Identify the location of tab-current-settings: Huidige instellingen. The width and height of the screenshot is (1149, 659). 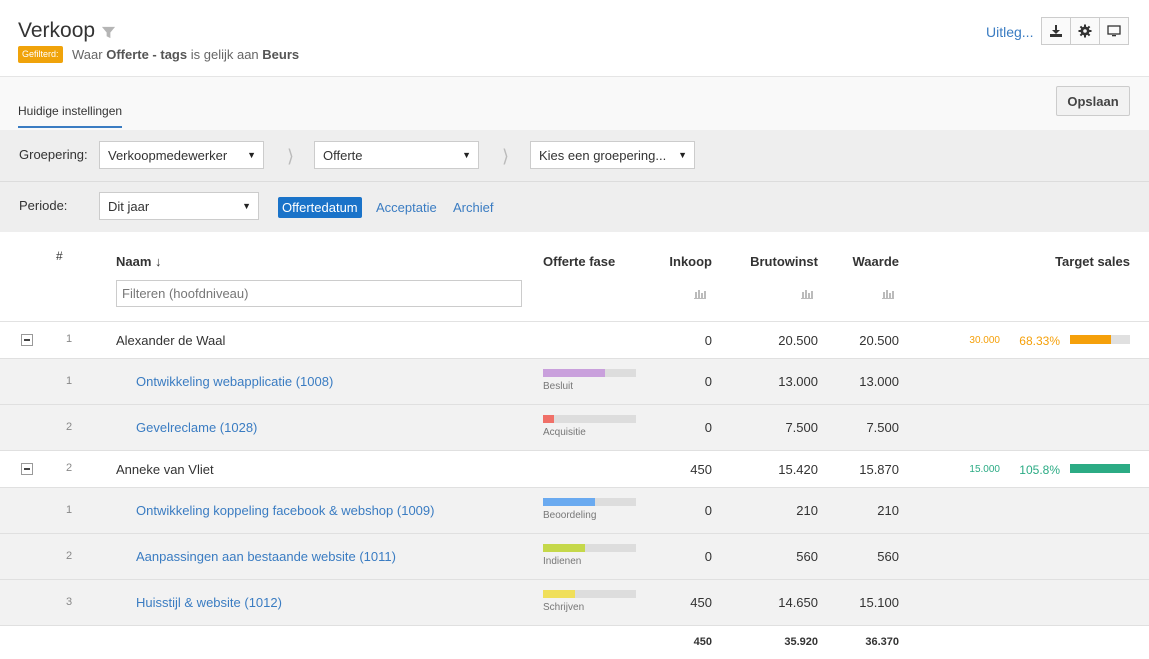
(70, 116).